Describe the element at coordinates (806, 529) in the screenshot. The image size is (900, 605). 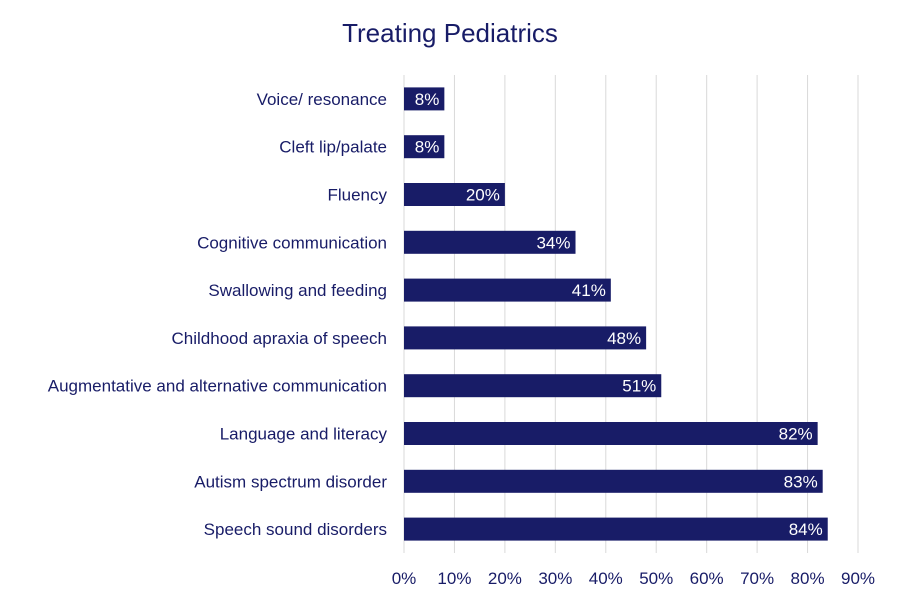
I see `data-label: 84%` at that location.